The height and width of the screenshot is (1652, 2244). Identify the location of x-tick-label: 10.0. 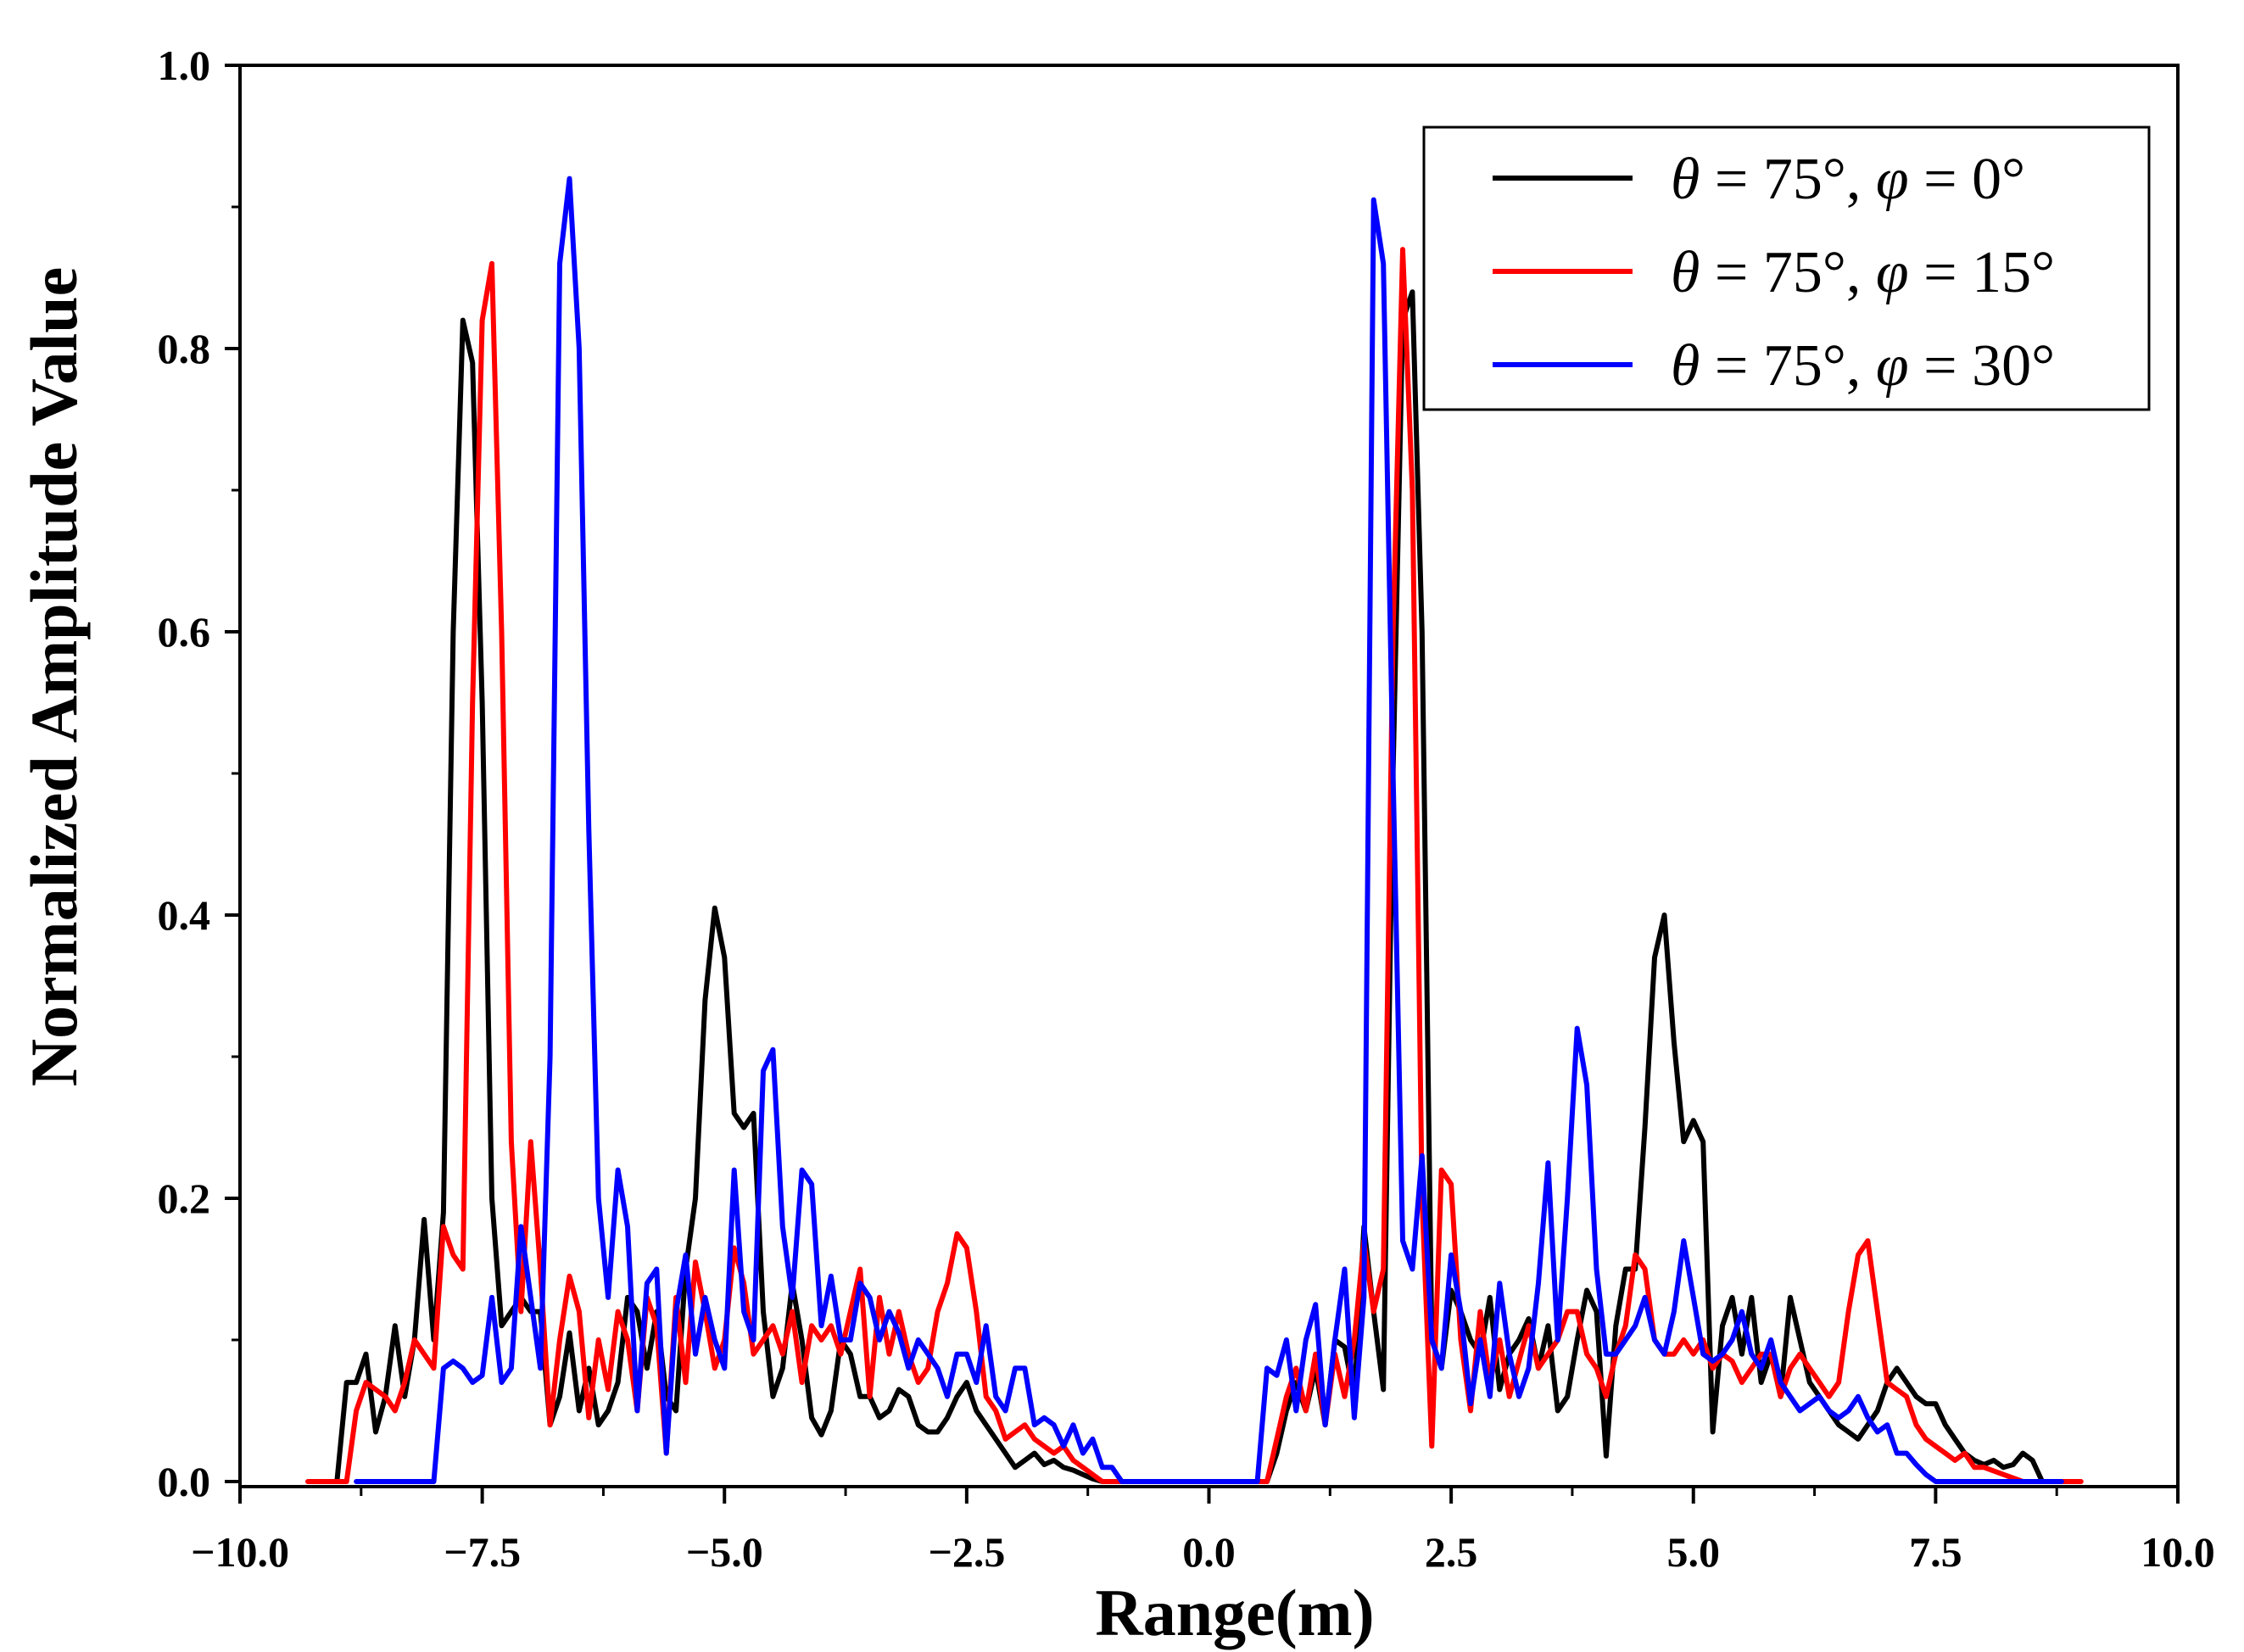
(2178, 1552).